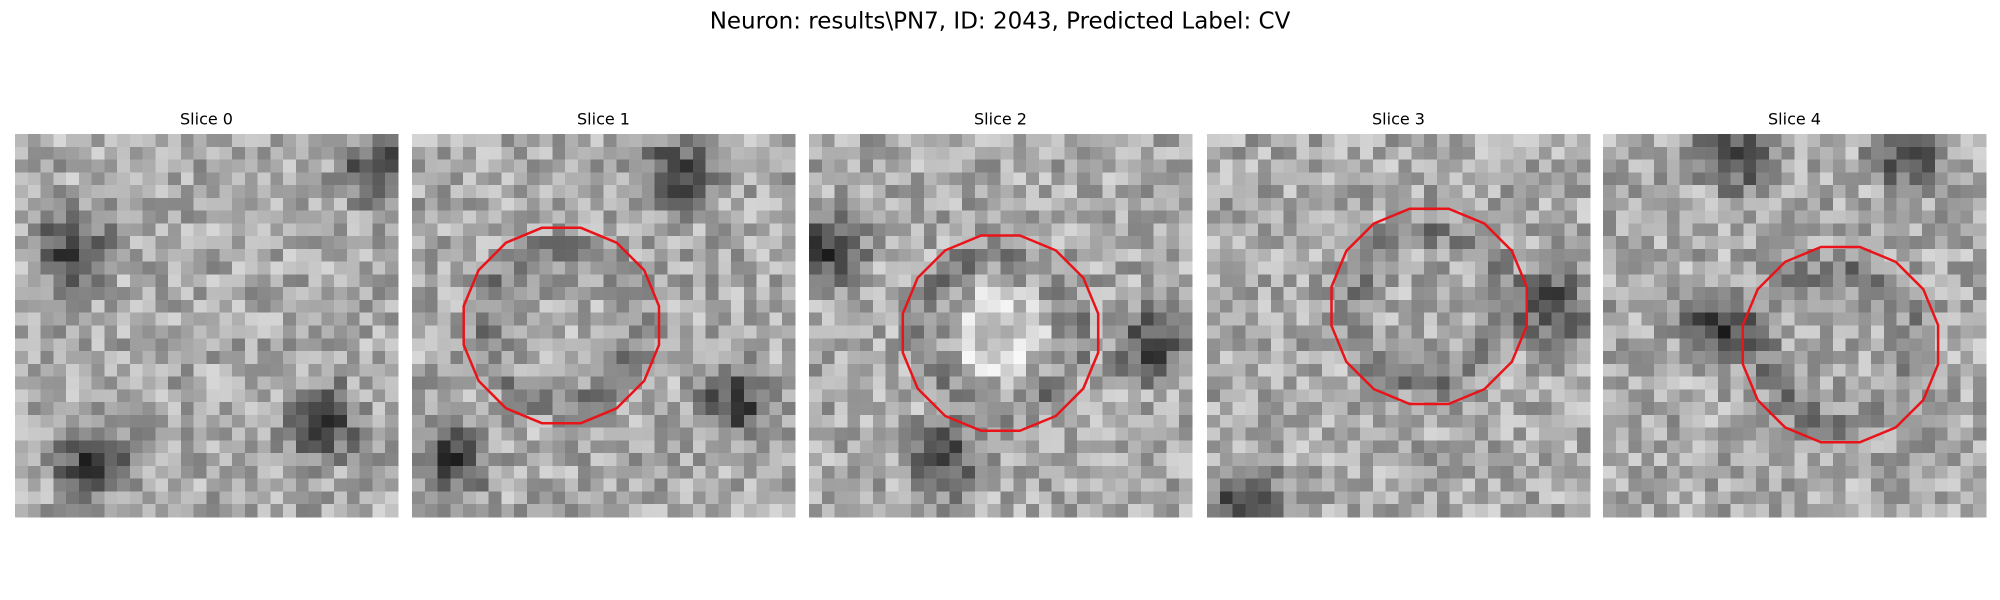 This screenshot has height=600, width=2000. Describe the element at coordinates (1398, 119) in the screenshot. I see `panel-title: Slice 3` at that location.